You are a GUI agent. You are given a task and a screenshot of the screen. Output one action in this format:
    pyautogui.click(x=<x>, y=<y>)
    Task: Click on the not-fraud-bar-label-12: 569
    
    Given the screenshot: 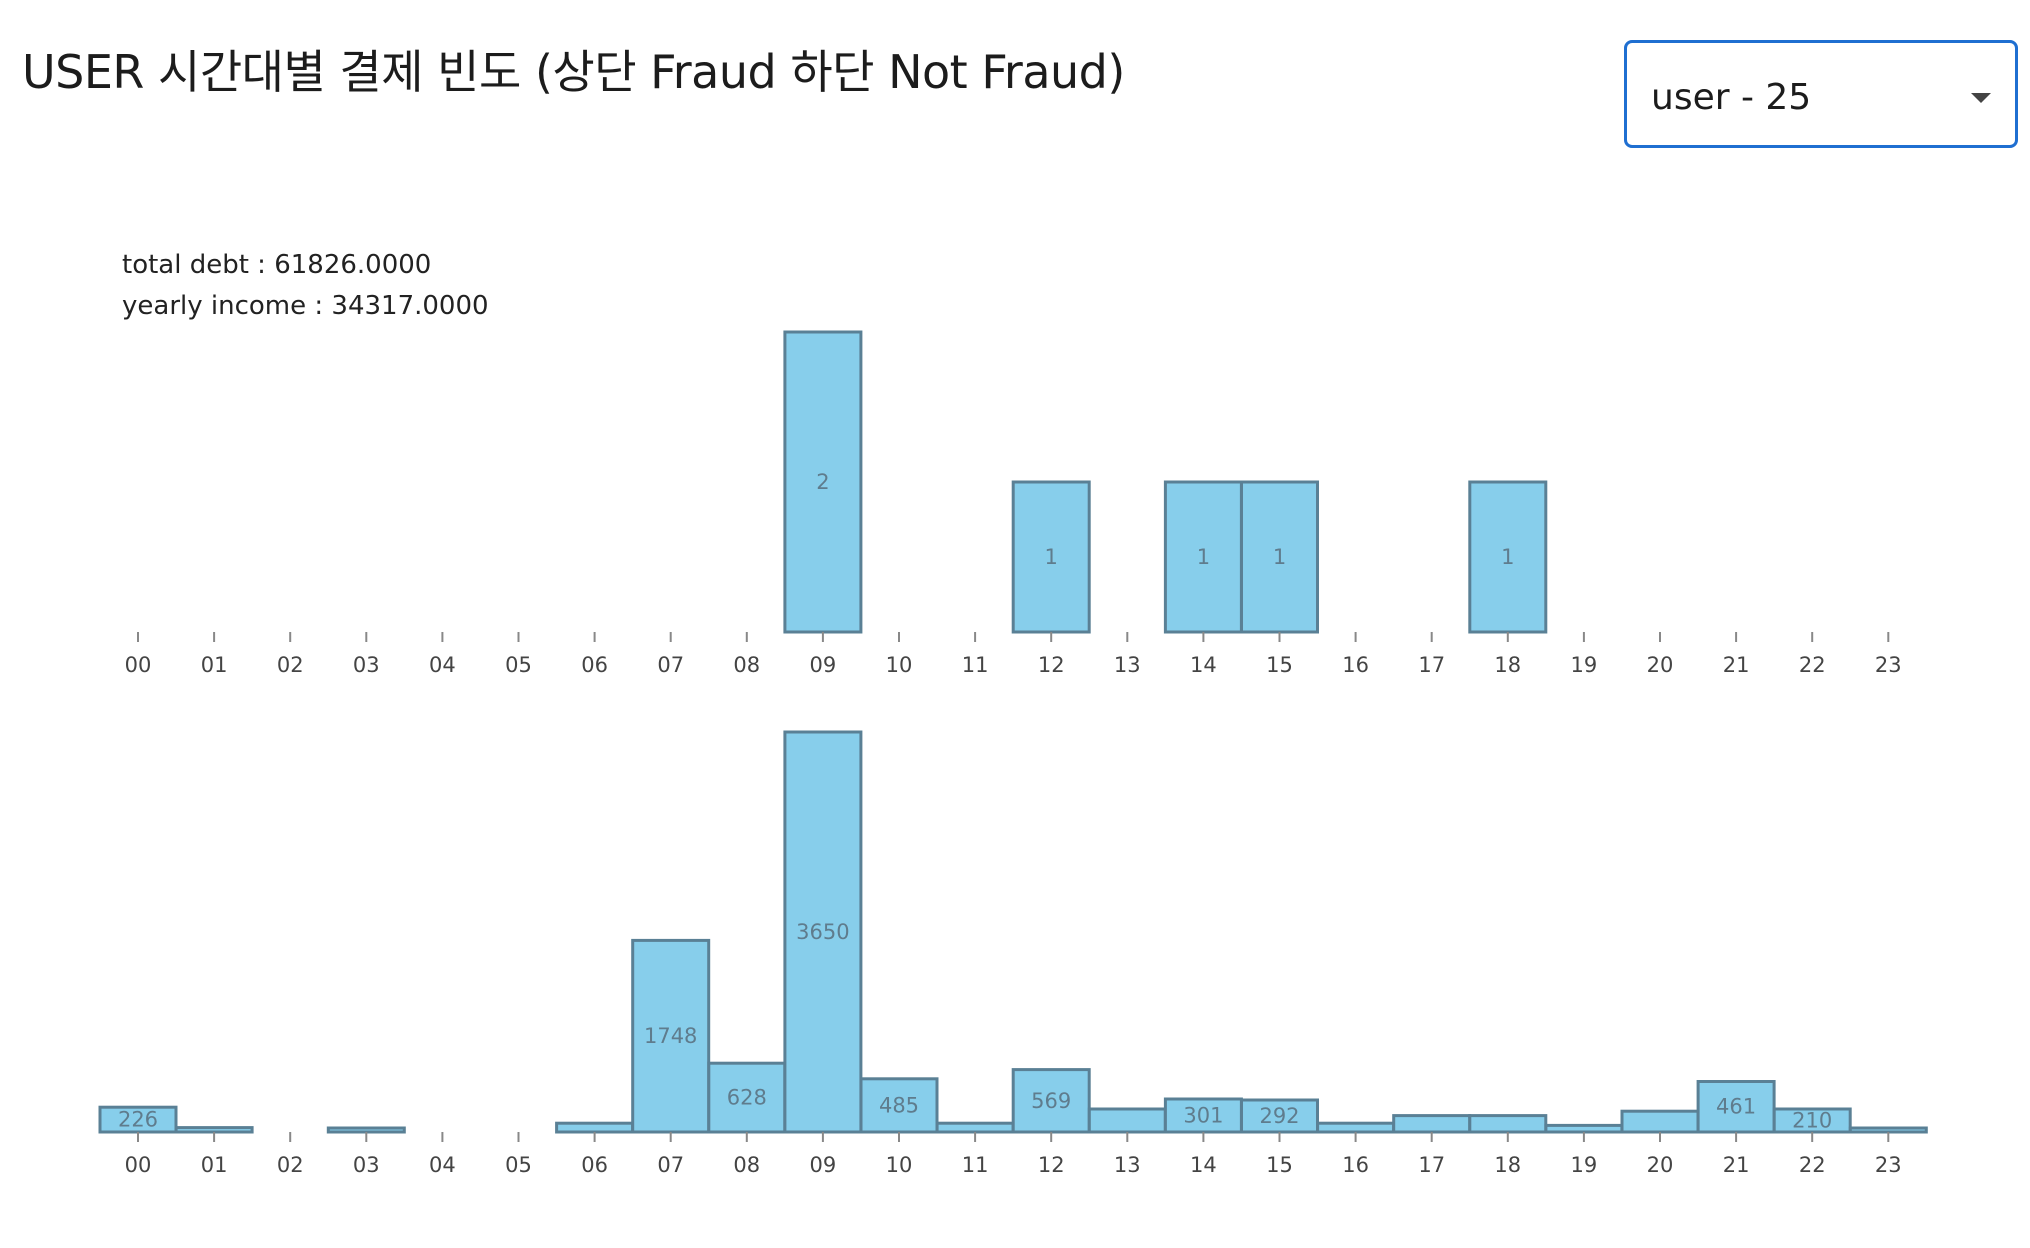 What is the action you would take?
    pyautogui.click(x=1051, y=1101)
    